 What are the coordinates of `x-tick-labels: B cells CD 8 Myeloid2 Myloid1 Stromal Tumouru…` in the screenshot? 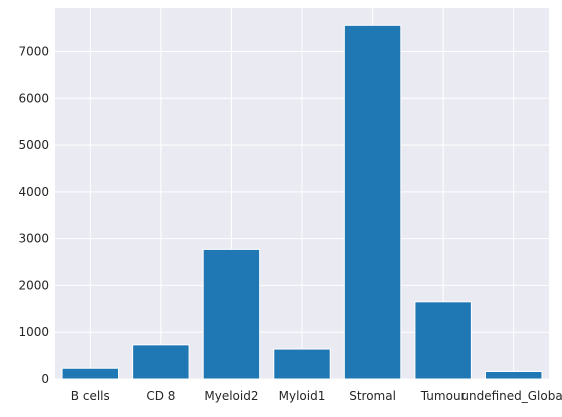 It's located at (316, 396).